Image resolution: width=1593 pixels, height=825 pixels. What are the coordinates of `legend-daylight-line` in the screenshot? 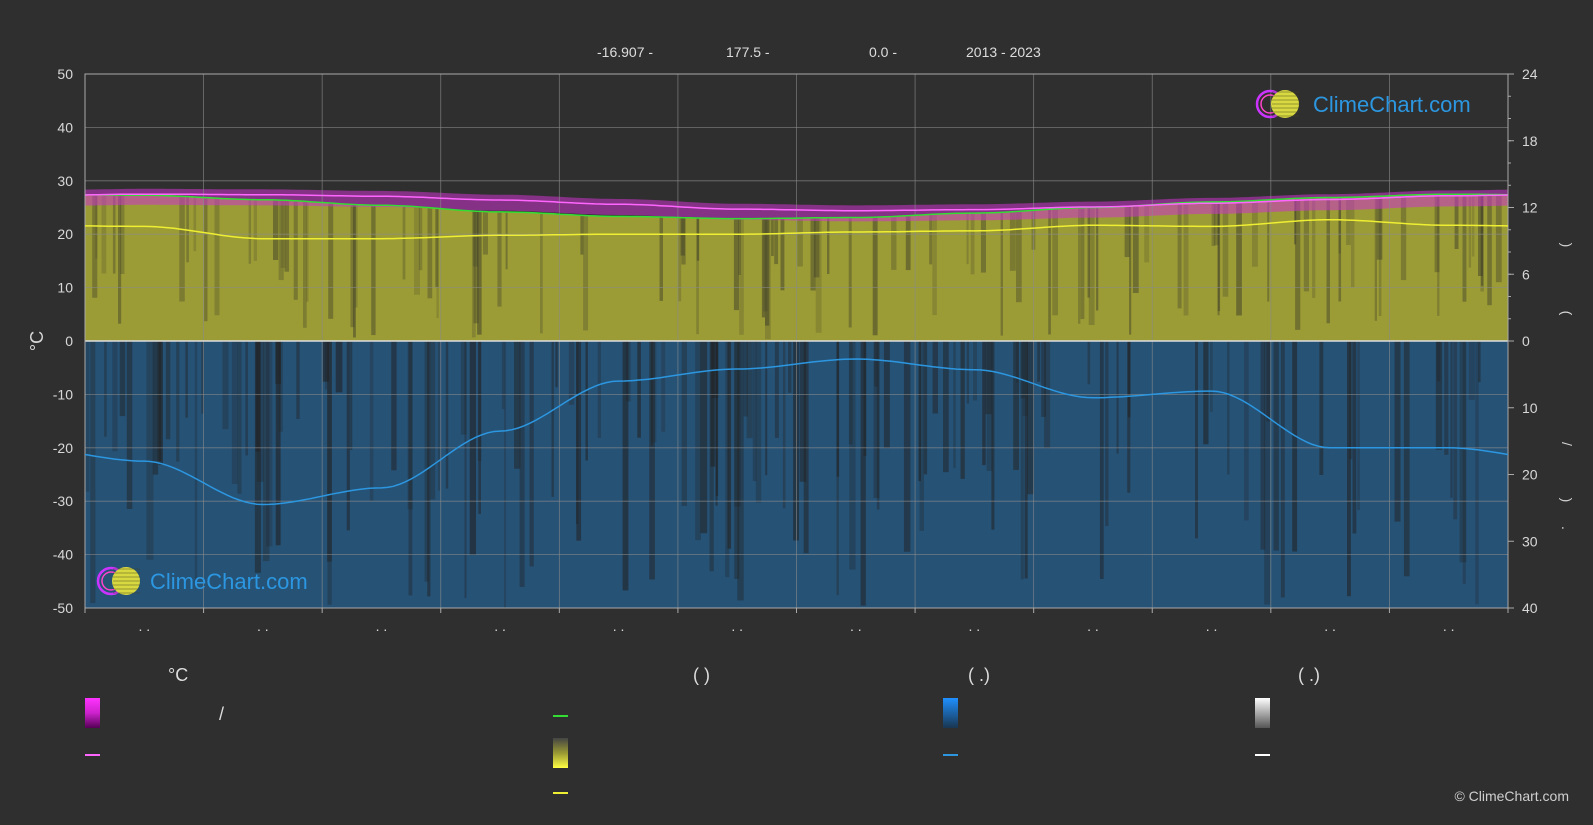 It's located at (560, 716).